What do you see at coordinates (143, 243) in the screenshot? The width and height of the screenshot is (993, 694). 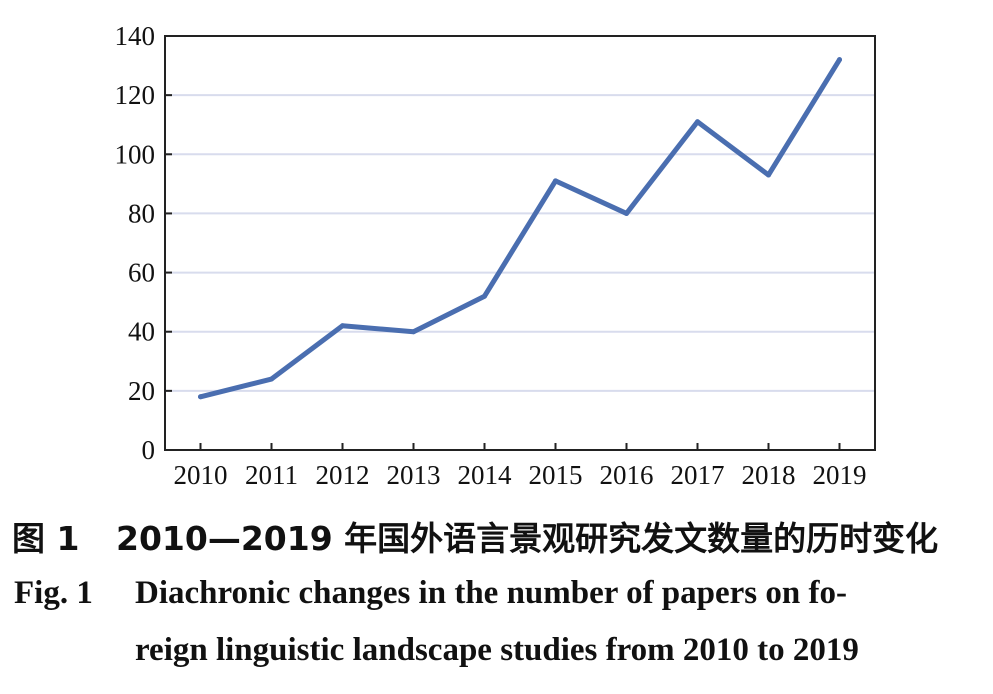 I see `y-axis: 0 20 40 60 80 100 120 140` at bounding box center [143, 243].